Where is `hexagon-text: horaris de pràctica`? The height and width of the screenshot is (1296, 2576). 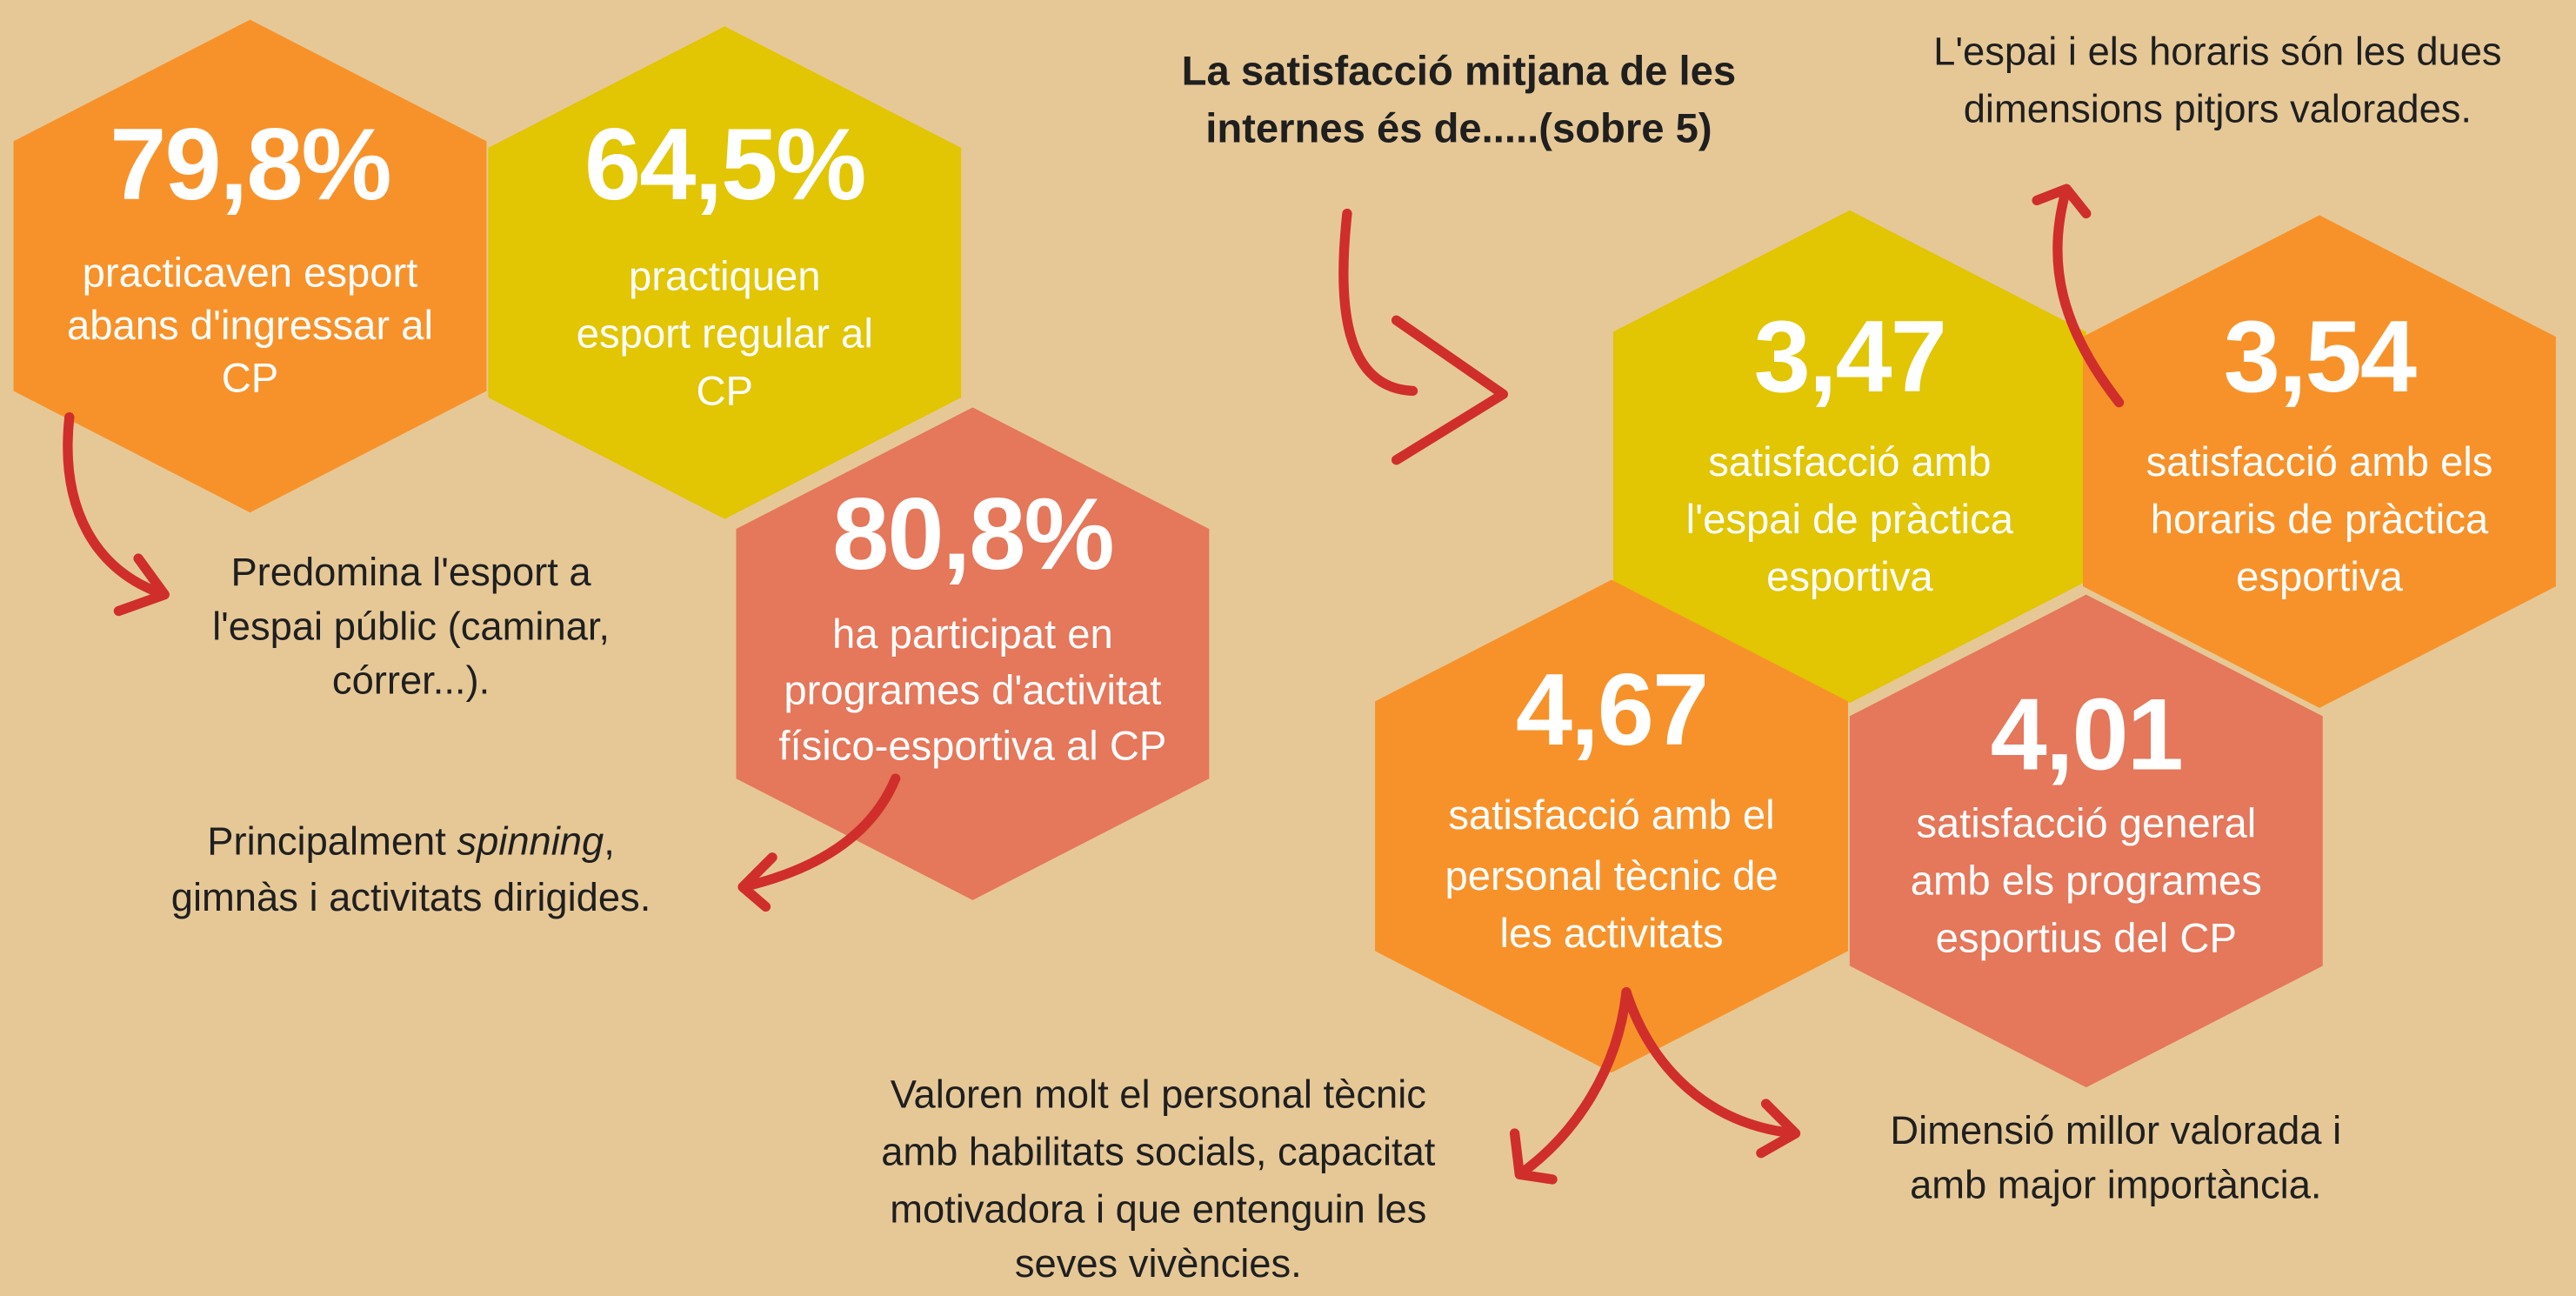 hexagon-text: horaris de pràctica is located at coordinates (2320, 520).